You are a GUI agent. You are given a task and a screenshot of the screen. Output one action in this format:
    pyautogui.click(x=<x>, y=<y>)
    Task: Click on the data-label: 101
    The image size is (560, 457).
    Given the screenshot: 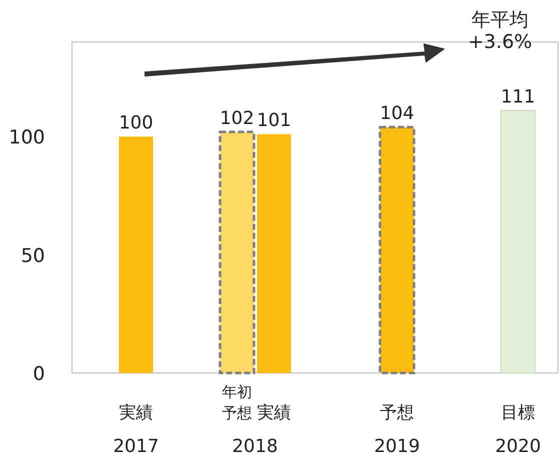 What is the action you would take?
    pyautogui.click(x=274, y=121)
    